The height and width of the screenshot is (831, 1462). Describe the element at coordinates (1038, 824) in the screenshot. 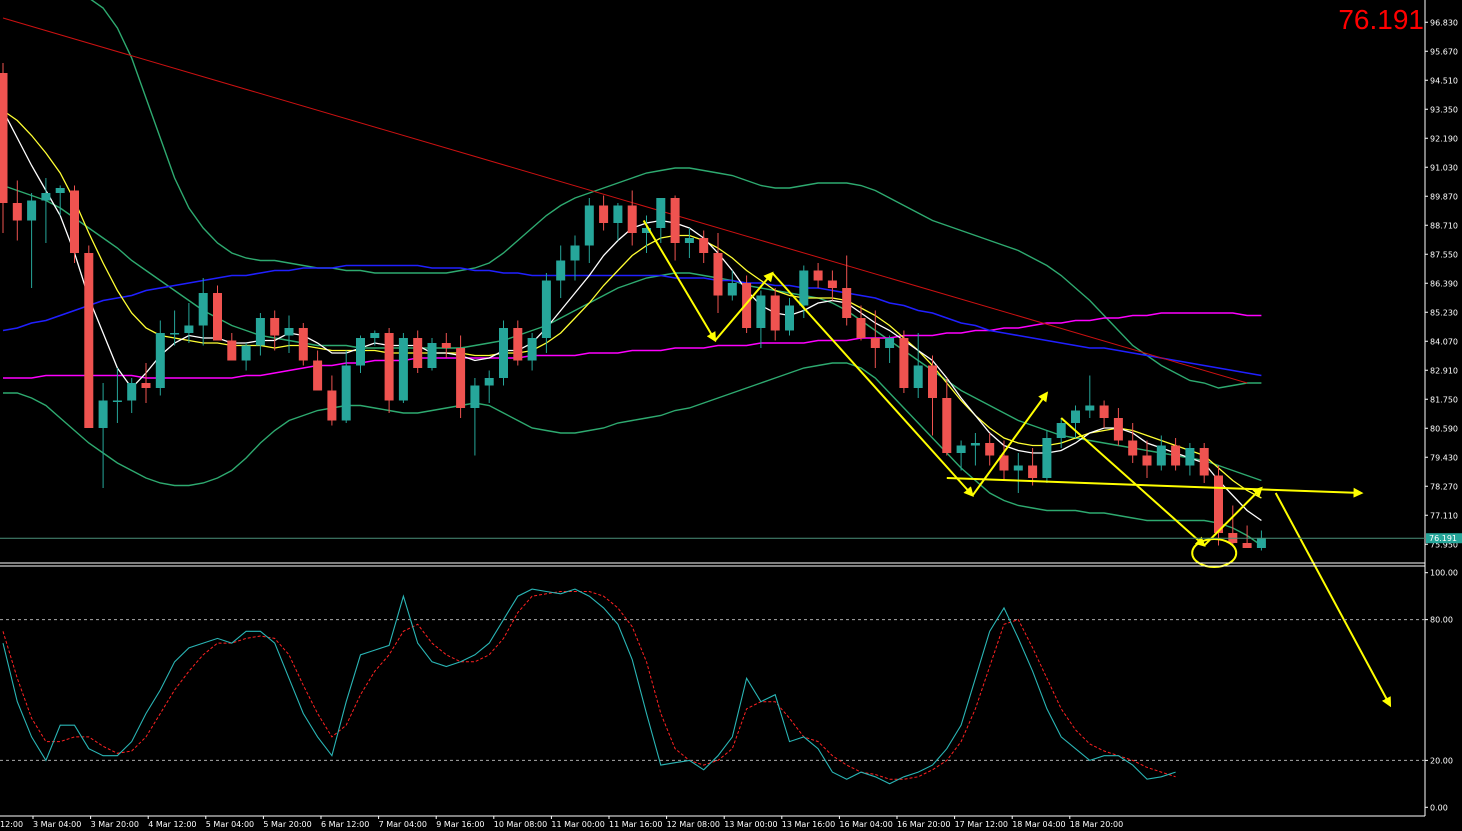

I see `time-axis-label: 18 Mar 04:00` at that location.